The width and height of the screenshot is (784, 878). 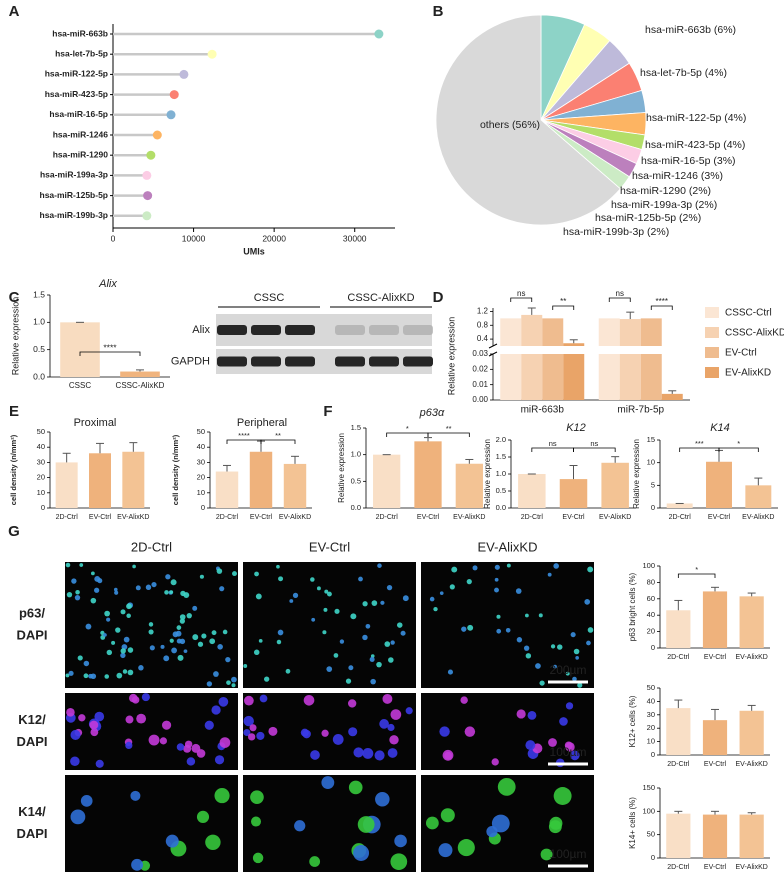 I want to click on y-tick-label: 40, so click(x=651, y=614).